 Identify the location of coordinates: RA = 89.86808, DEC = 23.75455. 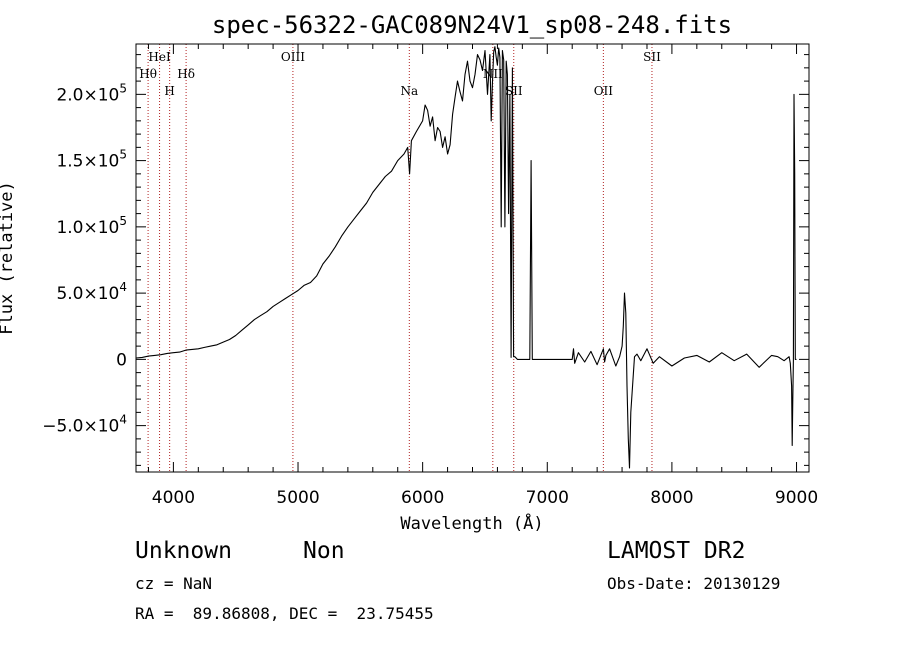
(284, 613).